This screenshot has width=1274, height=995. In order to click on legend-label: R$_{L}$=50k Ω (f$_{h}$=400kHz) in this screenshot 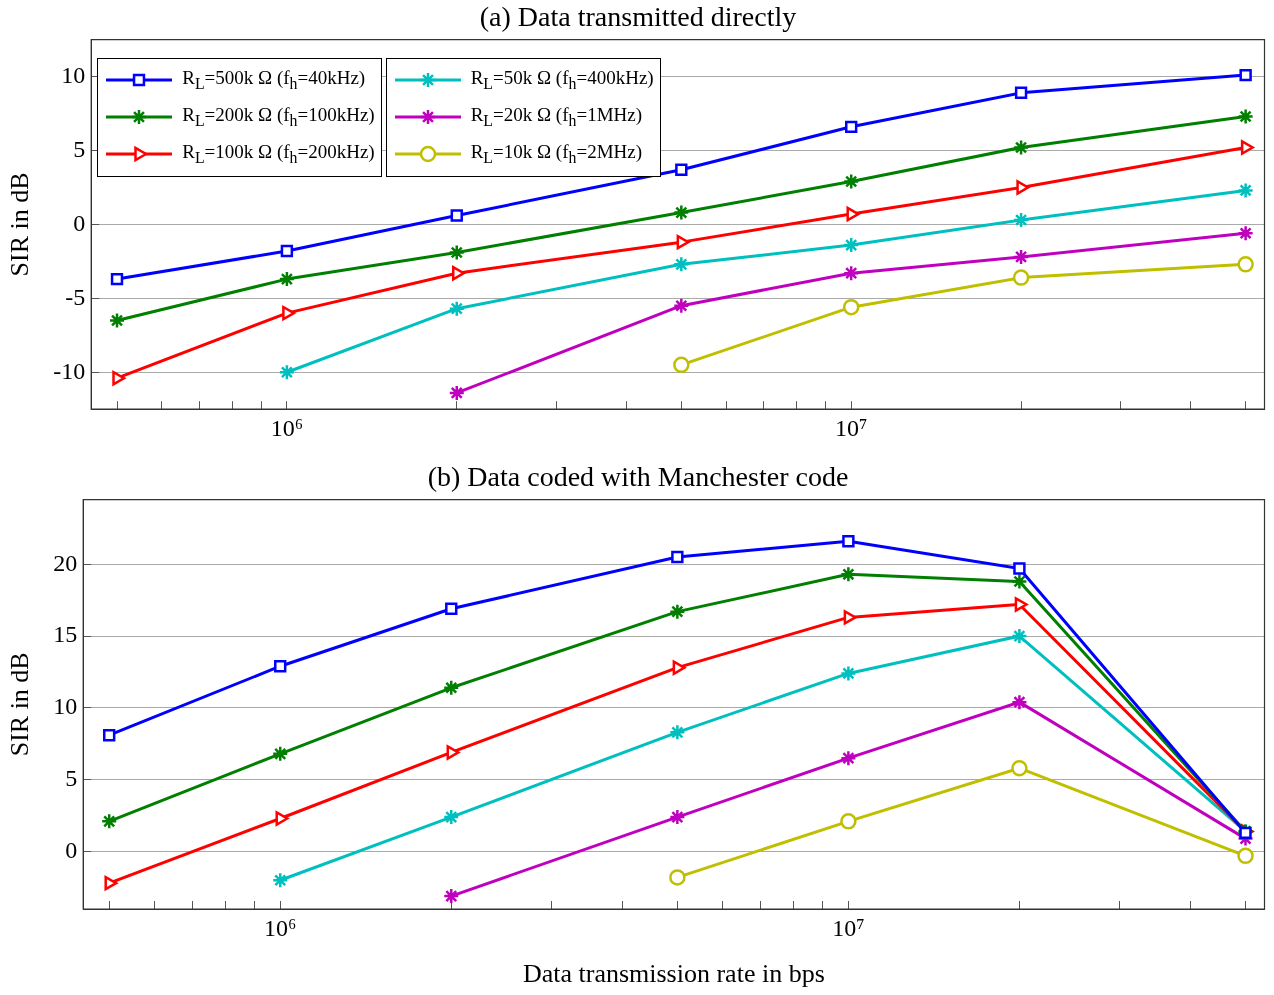, I will do `click(562, 80)`.